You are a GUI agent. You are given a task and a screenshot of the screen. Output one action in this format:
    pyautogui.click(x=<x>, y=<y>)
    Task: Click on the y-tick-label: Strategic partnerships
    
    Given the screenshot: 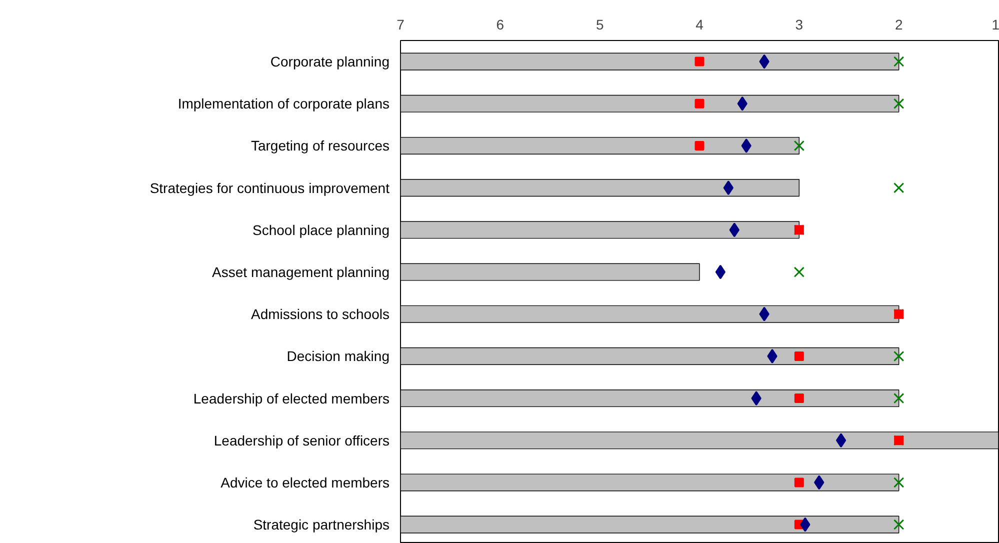 What is the action you would take?
    pyautogui.click(x=321, y=524)
    